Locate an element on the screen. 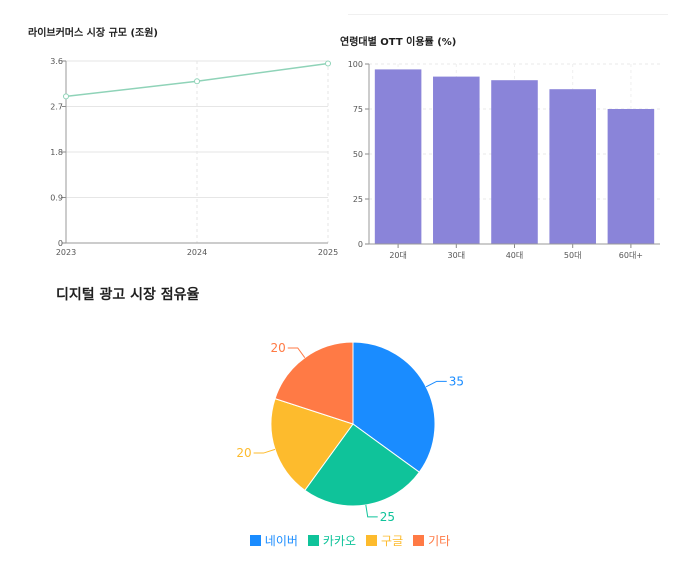 The width and height of the screenshot is (700, 565). legend-label: 카카오 is located at coordinates (339, 541).